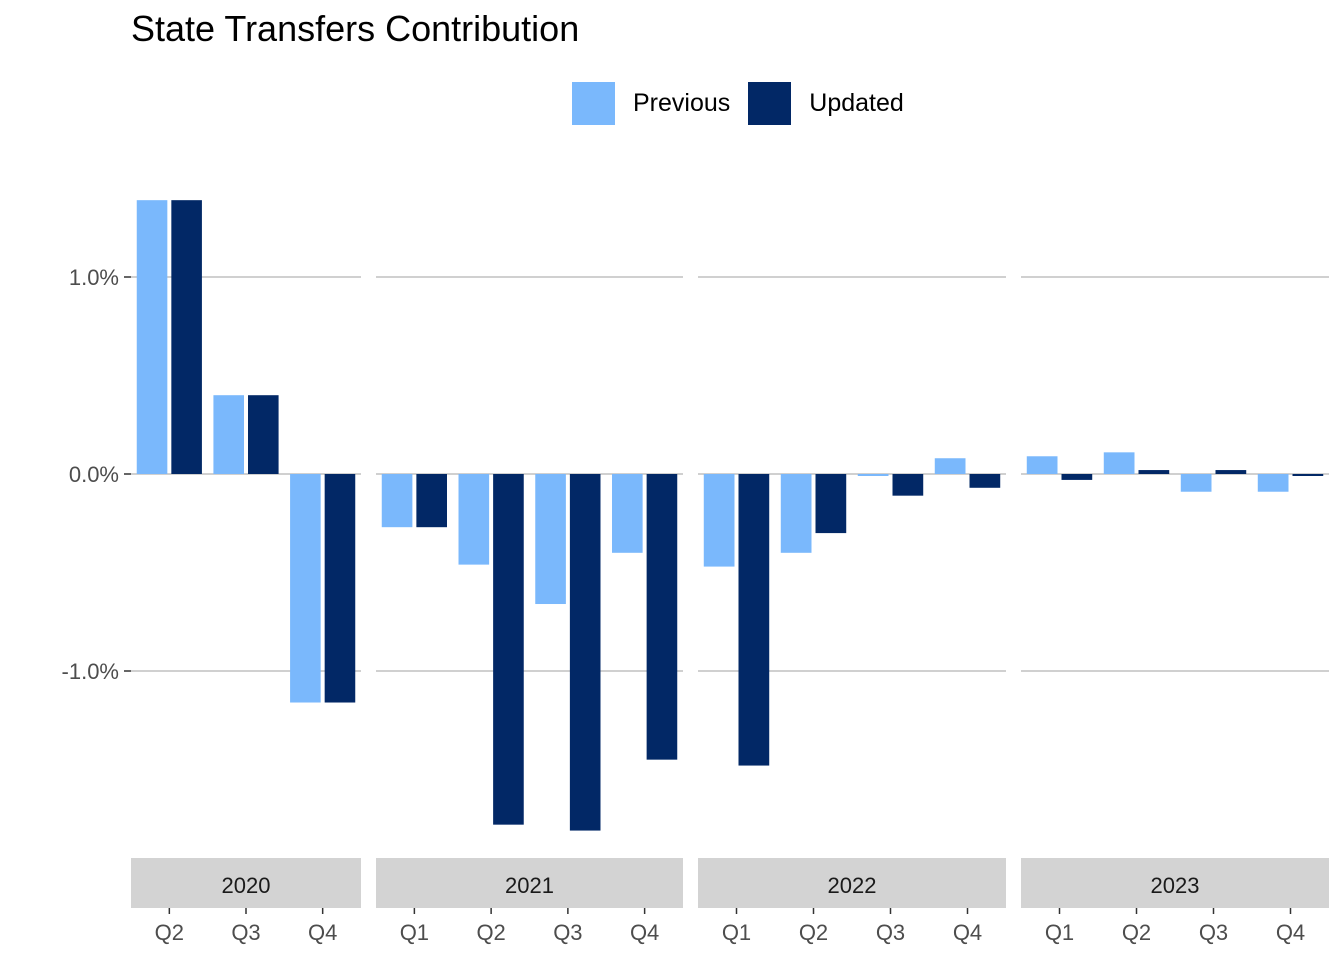 This screenshot has height=960, width=1344. What do you see at coordinates (355, 28) in the screenshot?
I see `chart-title: State Transfers Contribution` at bounding box center [355, 28].